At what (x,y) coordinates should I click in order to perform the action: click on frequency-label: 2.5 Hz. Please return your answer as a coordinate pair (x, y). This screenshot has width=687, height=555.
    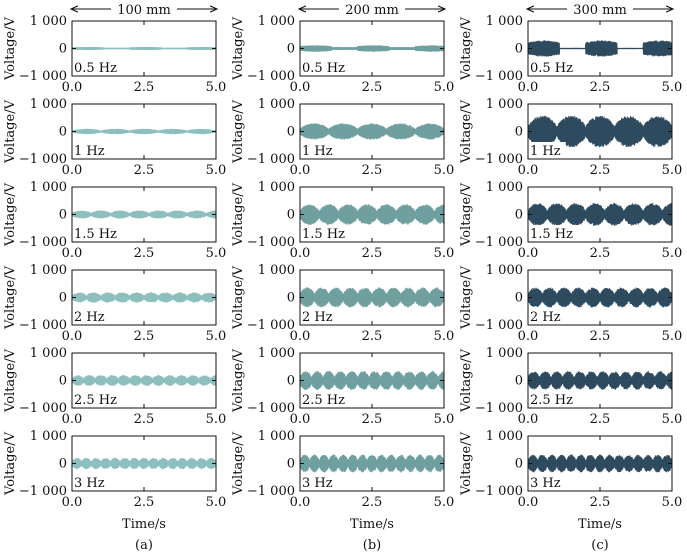
    Looking at the image, I should click on (323, 400).